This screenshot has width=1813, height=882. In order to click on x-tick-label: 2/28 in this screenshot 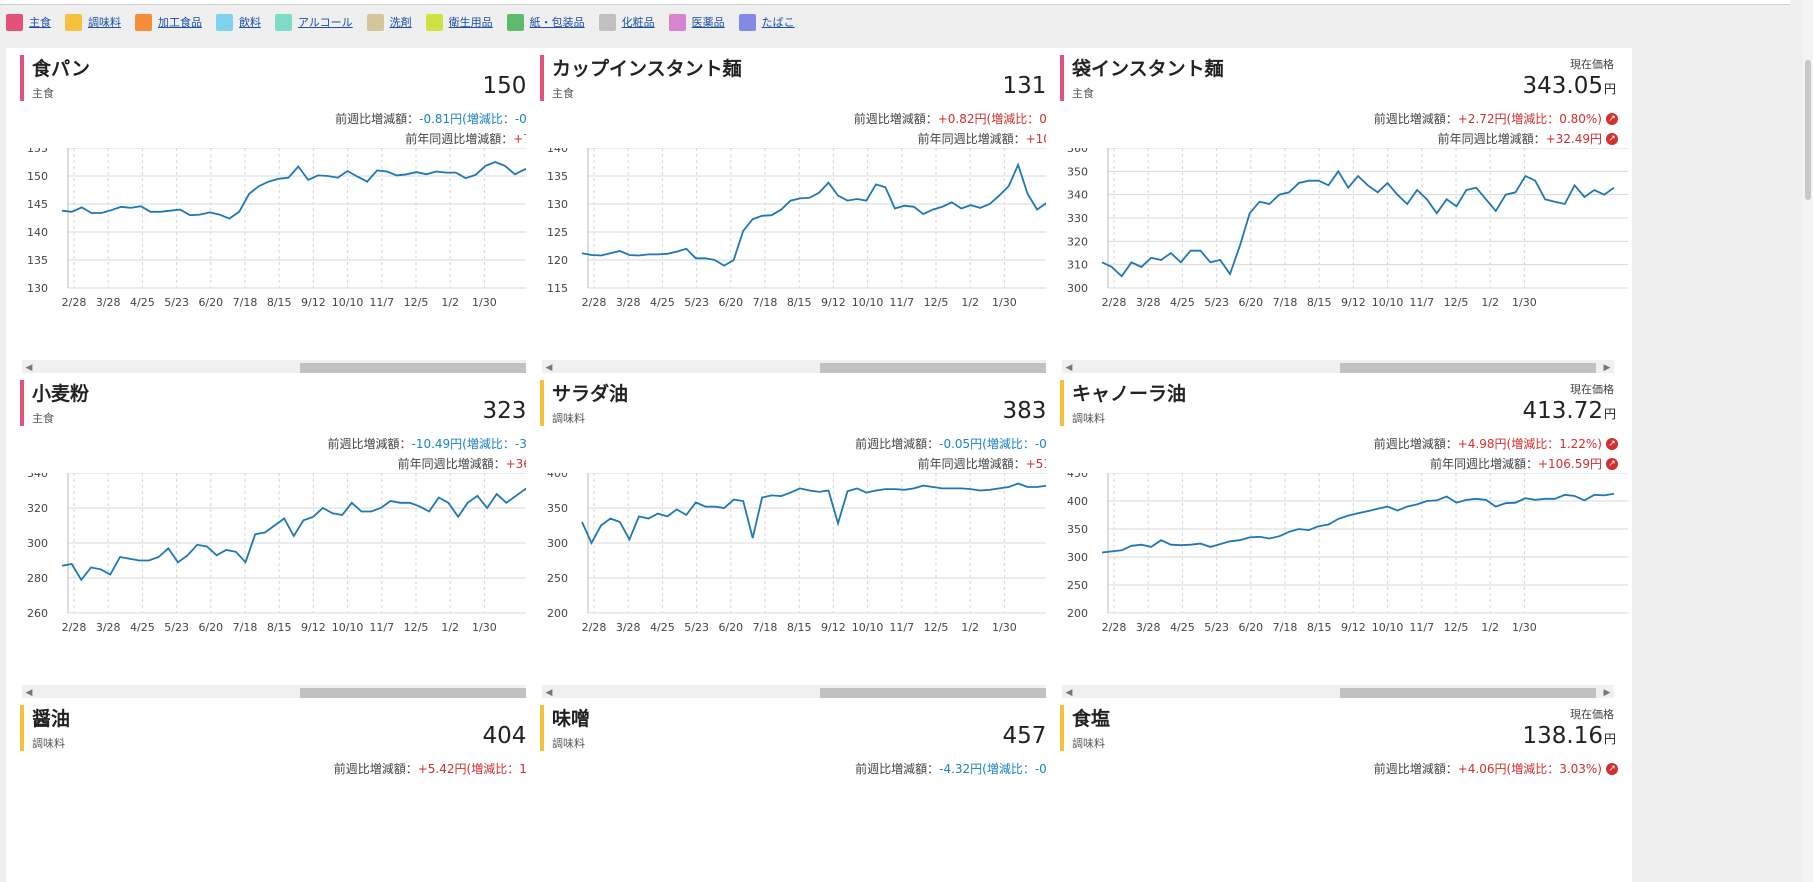, I will do `click(74, 627)`.